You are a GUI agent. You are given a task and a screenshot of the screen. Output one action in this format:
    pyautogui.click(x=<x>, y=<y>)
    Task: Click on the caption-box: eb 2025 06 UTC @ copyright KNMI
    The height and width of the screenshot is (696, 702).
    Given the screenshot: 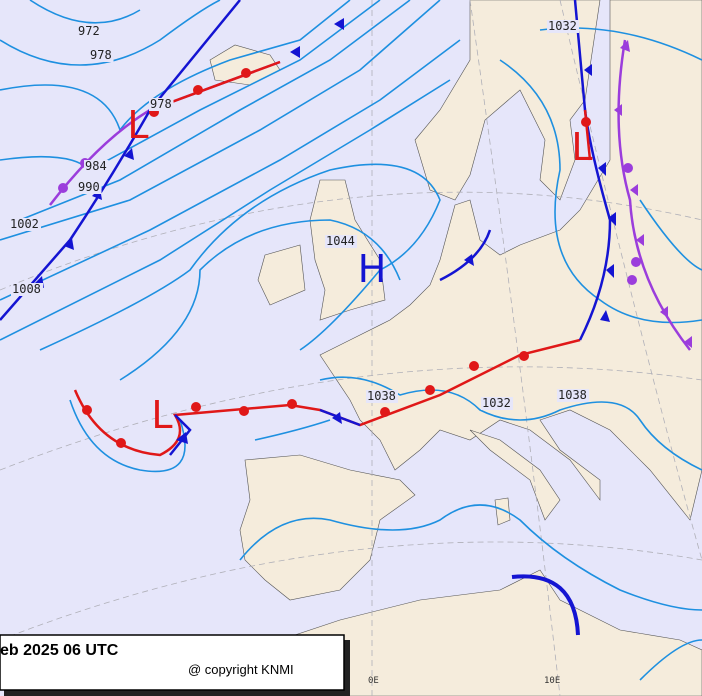 What is the action you would take?
    pyautogui.click(x=175, y=665)
    